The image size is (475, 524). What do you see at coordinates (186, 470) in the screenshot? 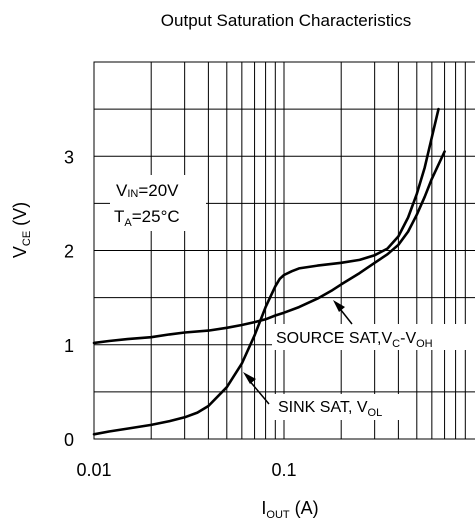
I see `x-tick-labels: 0.01 0.1` at bounding box center [186, 470].